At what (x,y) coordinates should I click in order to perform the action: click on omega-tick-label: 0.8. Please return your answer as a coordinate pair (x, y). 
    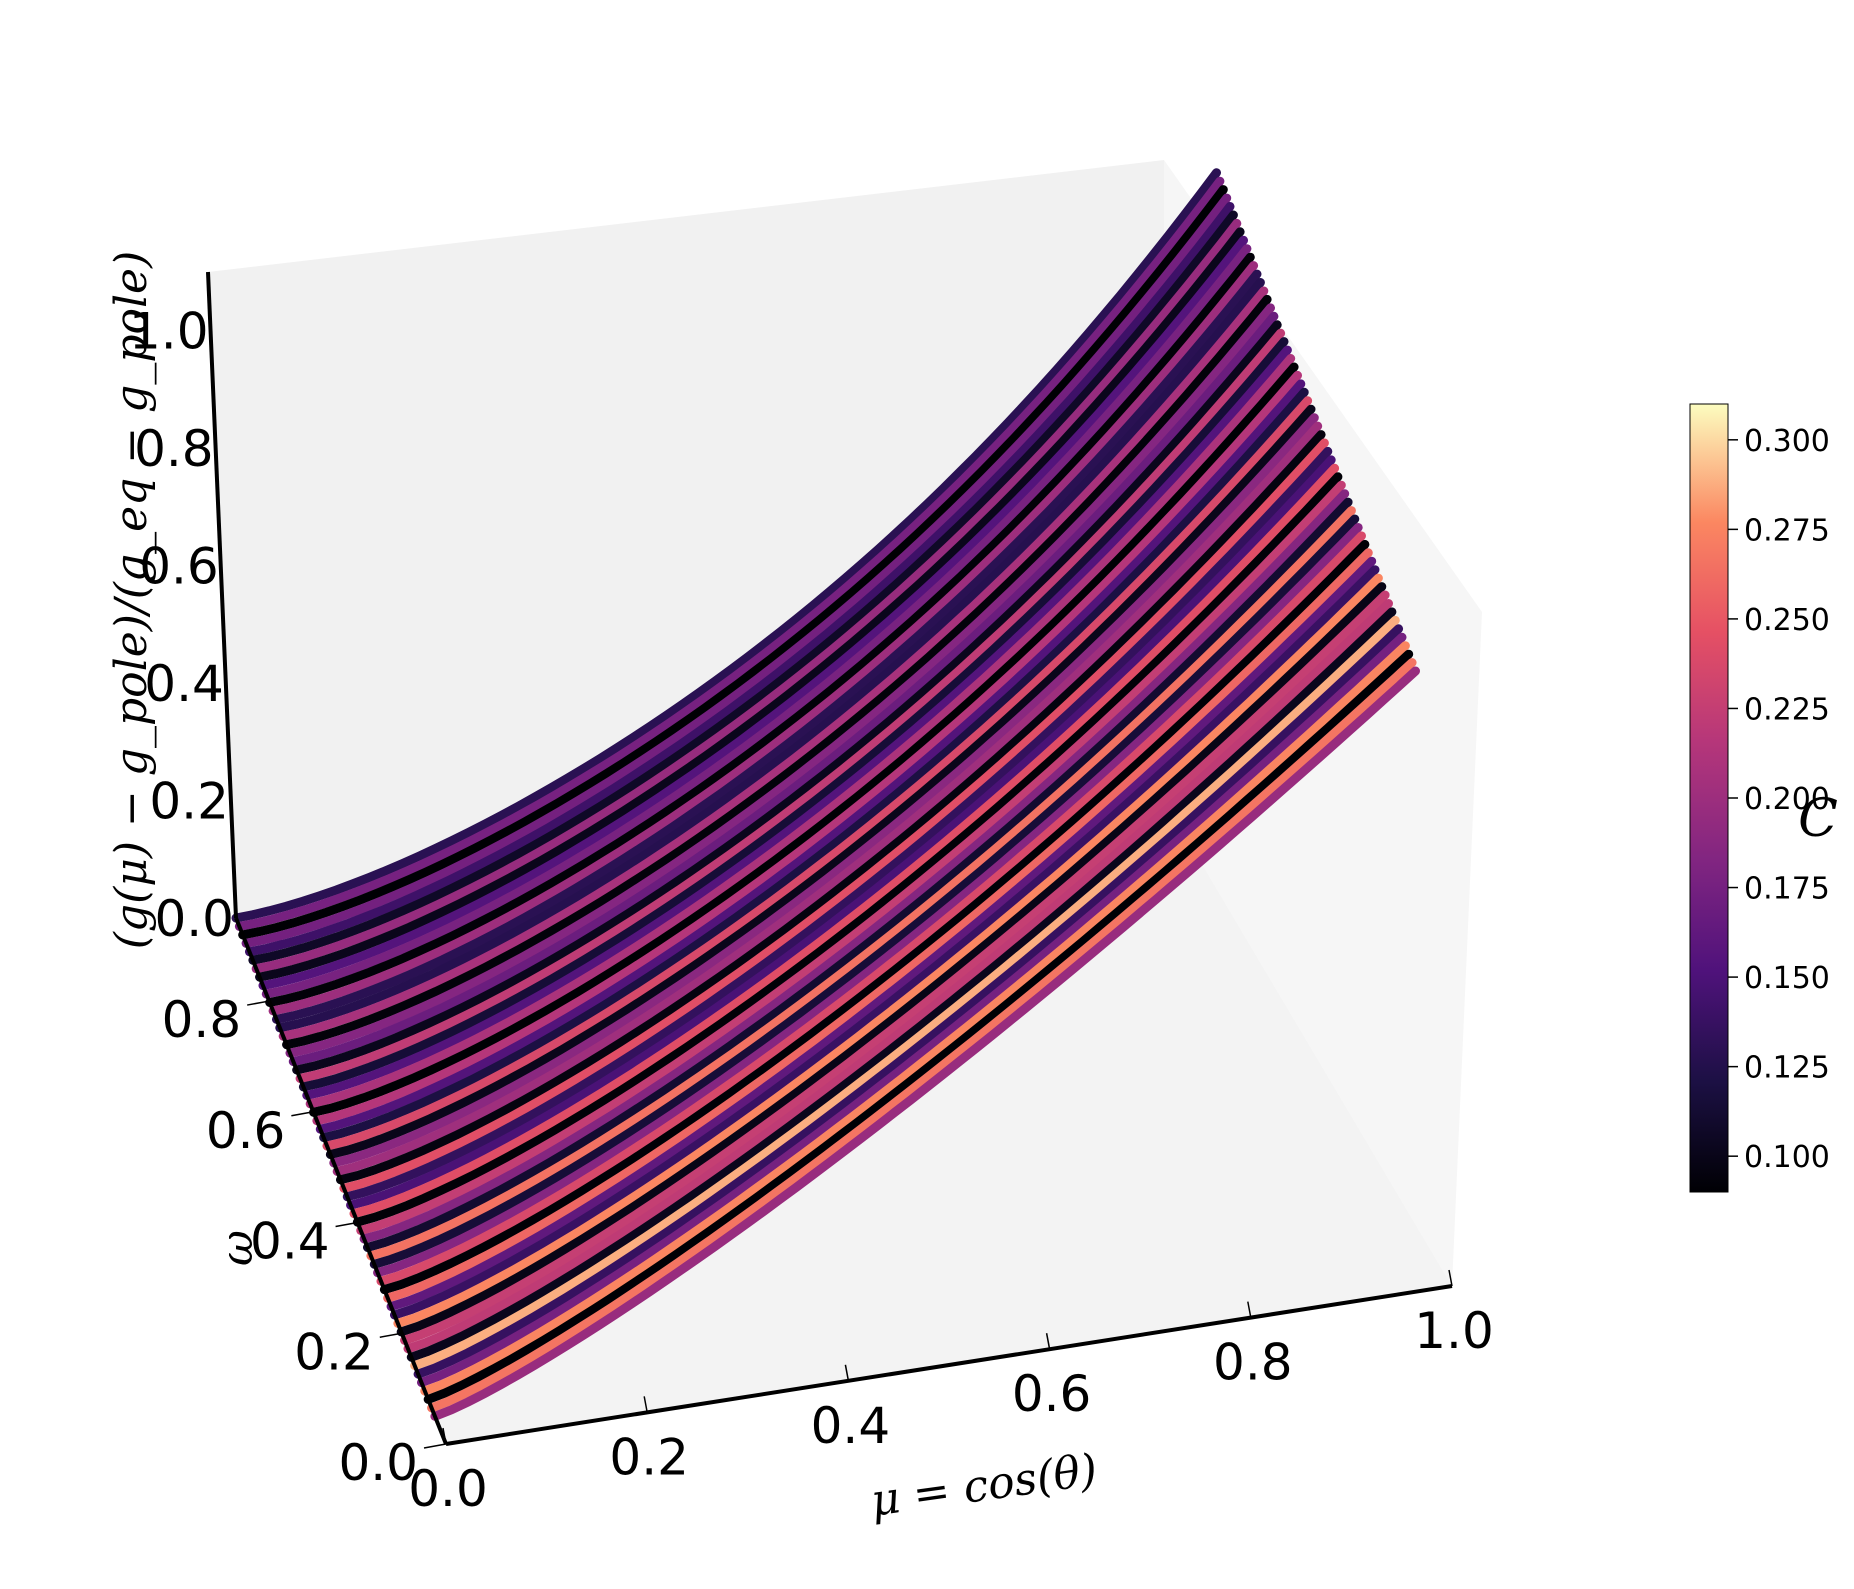
    Looking at the image, I should click on (202, 1020).